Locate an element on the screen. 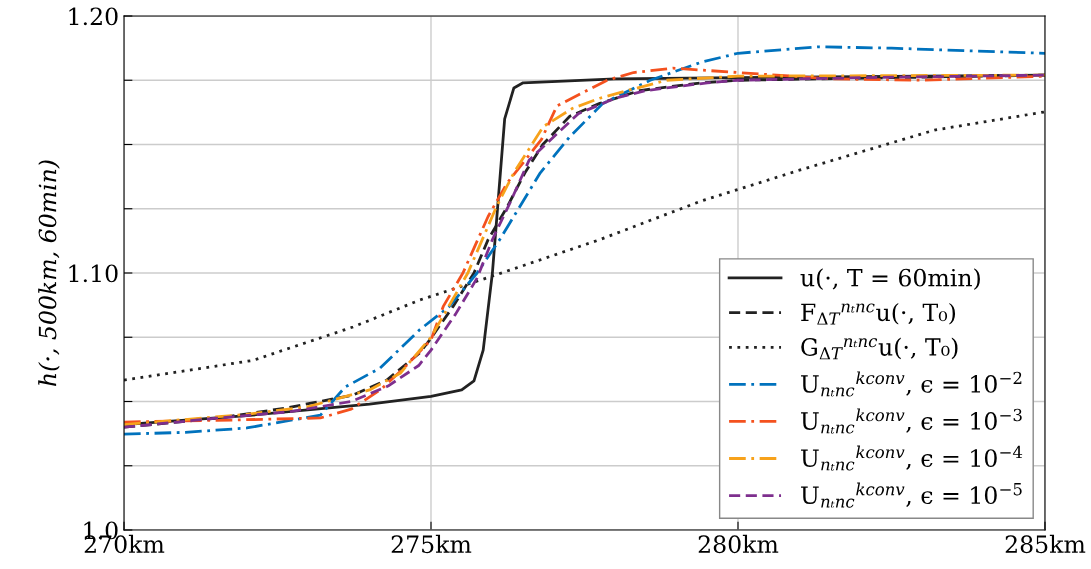  legend-label: u(·, T = 60min) is located at coordinates (890, 279).